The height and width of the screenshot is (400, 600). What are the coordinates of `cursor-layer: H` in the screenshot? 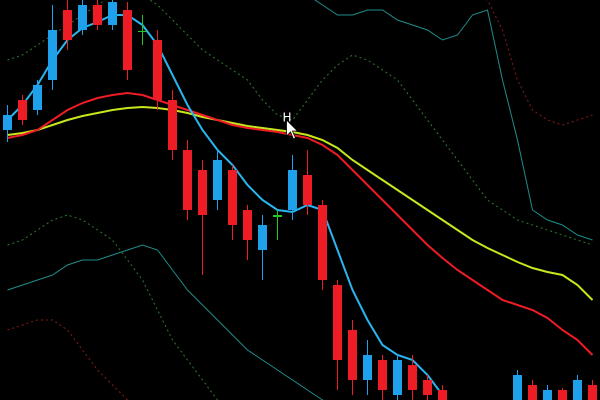 It's located at (291, 125).